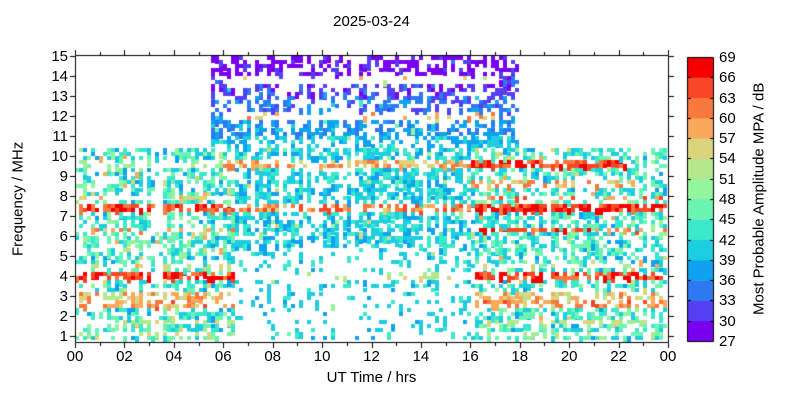 The image size is (800, 400). Describe the element at coordinates (174, 356) in the screenshot. I see `x-tick-label: 04` at that location.